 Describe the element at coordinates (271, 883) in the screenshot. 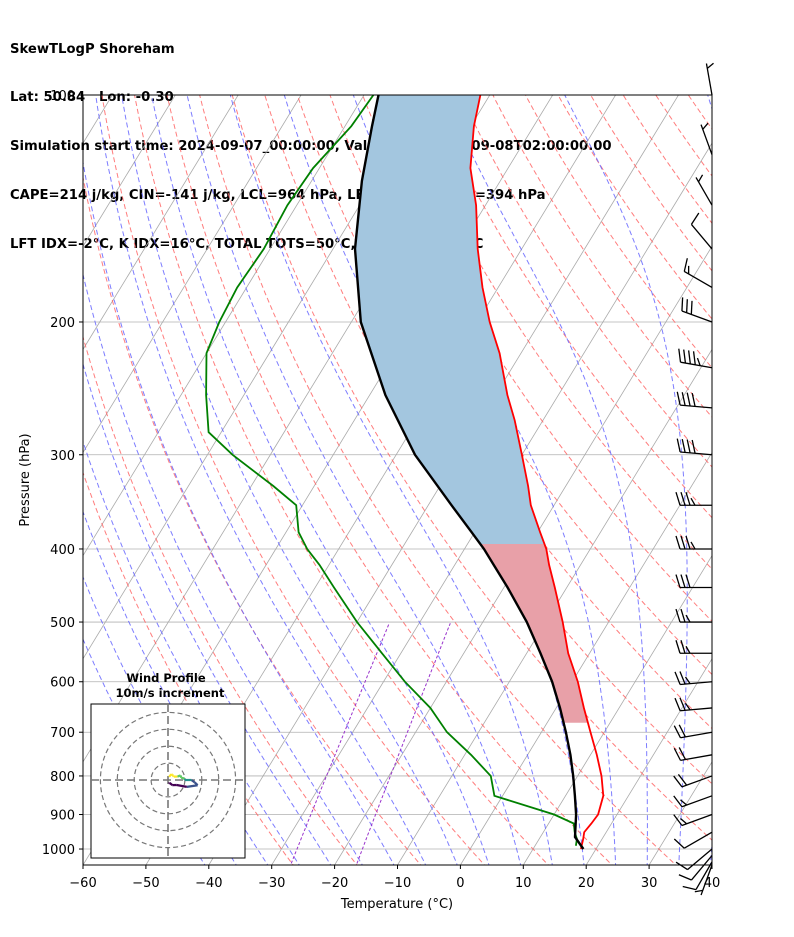

I see `x-tick-label: −30` at that location.